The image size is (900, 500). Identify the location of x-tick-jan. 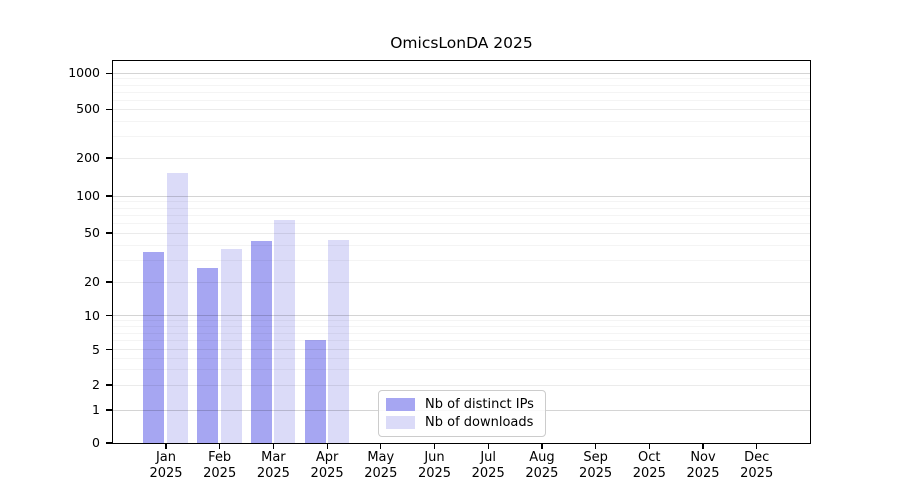
(166, 446).